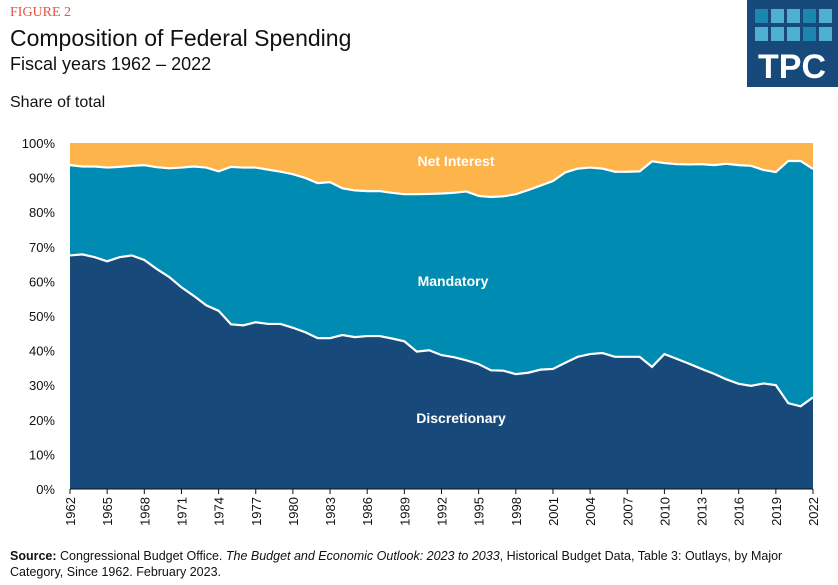  Describe the element at coordinates (42, 385) in the screenshot. I see `y-tick-label: 30%` at that location.